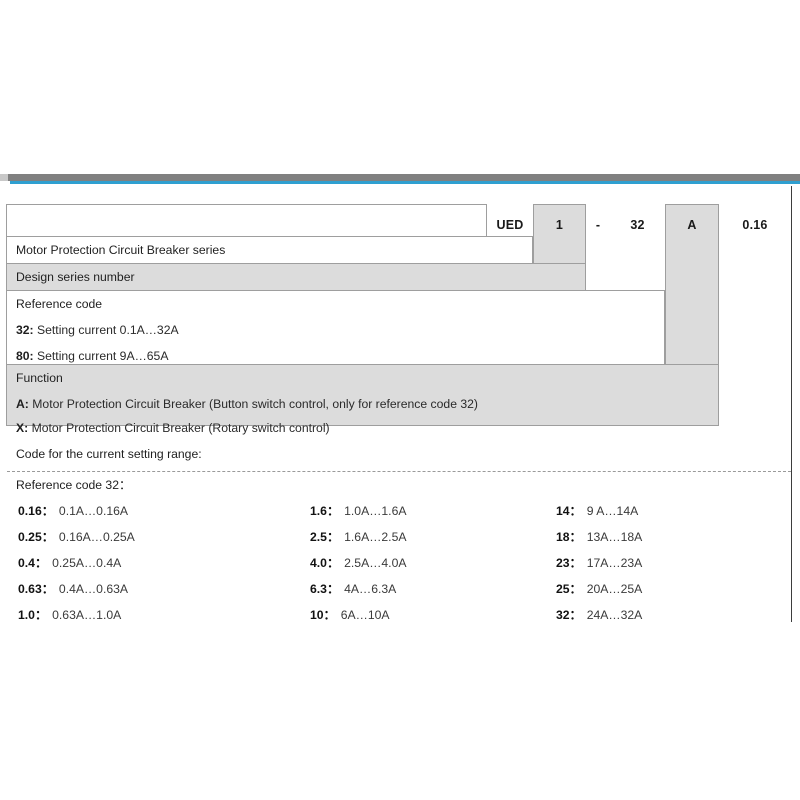  Describe the element at coordinates (614, 563) in the screenshot. I see `range-value: 17A…23A` at that location.